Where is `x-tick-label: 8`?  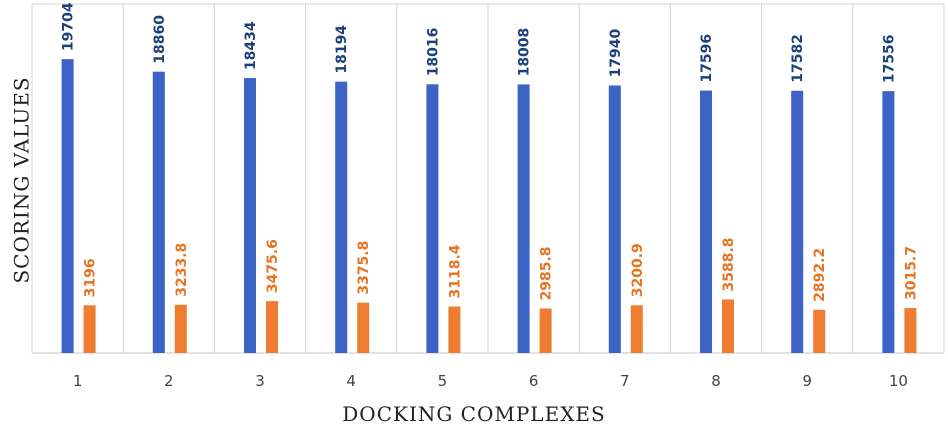
x-tick-label: 8 is located at coordinates (716, 381).